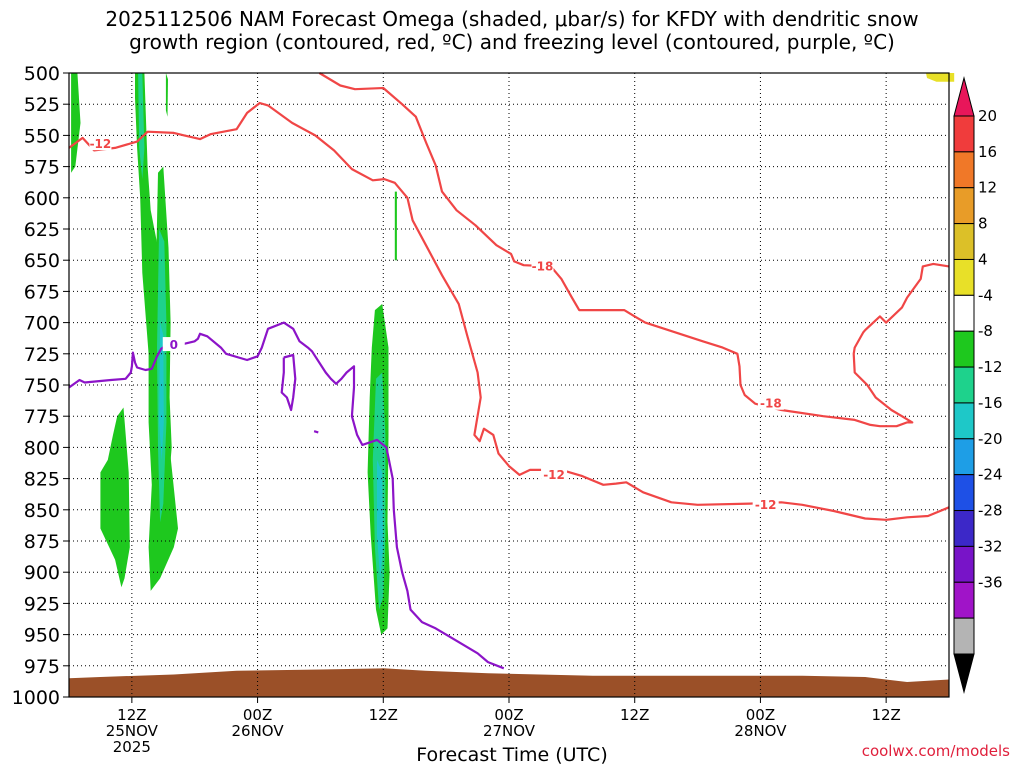 The width and height of the screenshot is (1024, 768). What do you see at coordinates (42, 230) in the screenshot?
I see `y-tick-label: 625` at bounding box center [42, 230].